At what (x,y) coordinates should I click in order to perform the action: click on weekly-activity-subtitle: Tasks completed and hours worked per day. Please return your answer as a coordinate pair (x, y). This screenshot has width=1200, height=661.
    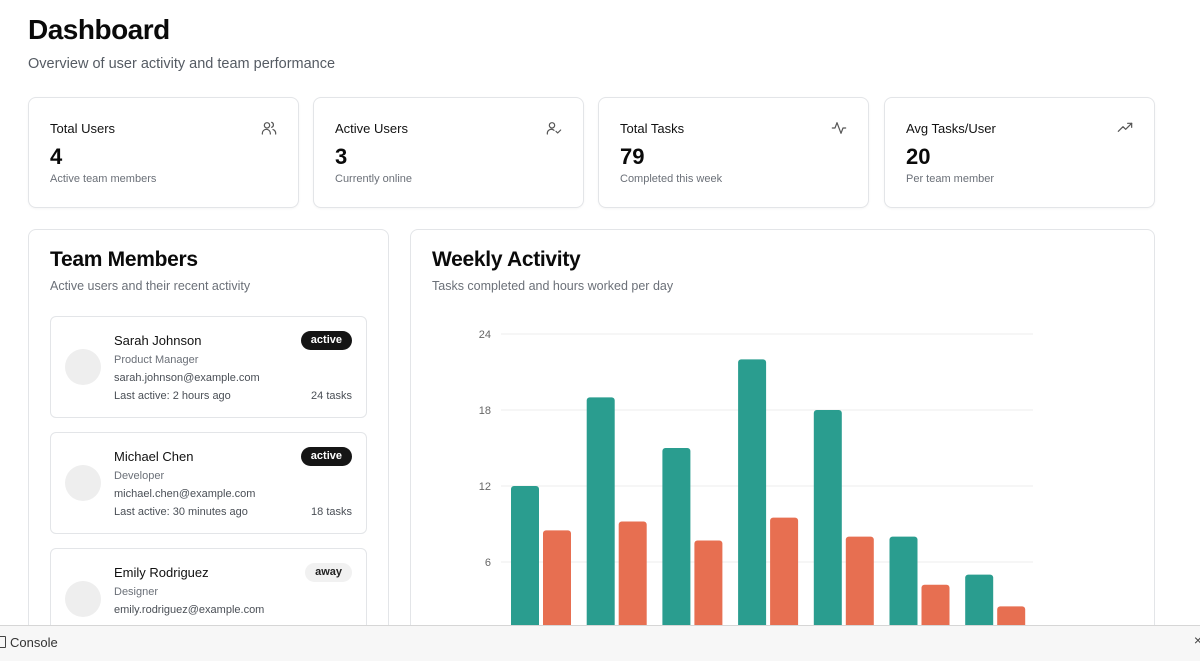
    Looking at the image, I should click on (553, 286).